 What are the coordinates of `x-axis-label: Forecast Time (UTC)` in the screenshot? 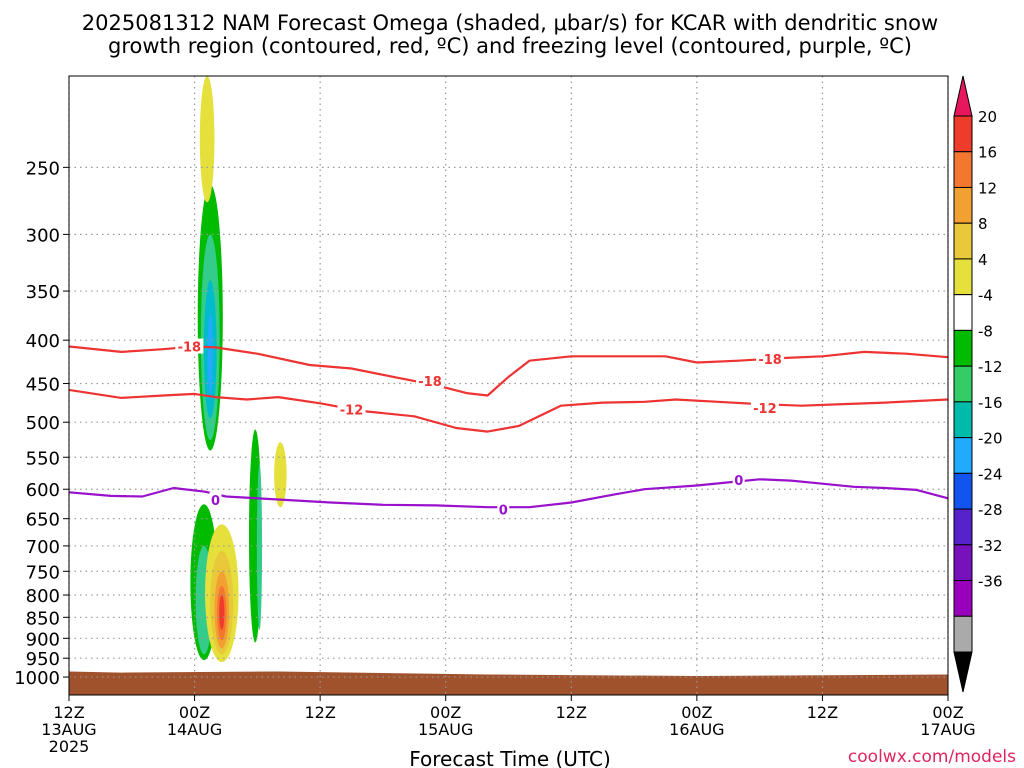 It's located at (510, 757).